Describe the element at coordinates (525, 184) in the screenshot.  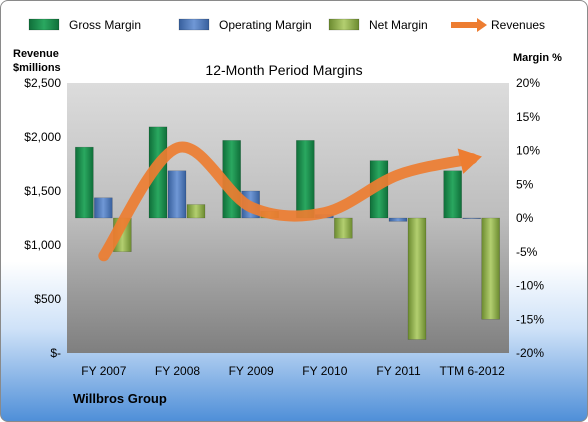
I see `right-tick-label: 5%` at that location.